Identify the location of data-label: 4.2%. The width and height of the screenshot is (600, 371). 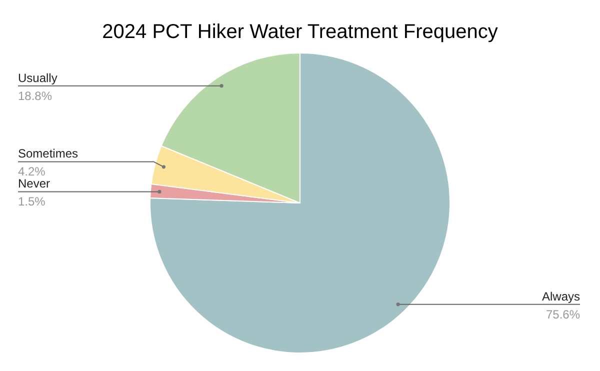
(32, 171).